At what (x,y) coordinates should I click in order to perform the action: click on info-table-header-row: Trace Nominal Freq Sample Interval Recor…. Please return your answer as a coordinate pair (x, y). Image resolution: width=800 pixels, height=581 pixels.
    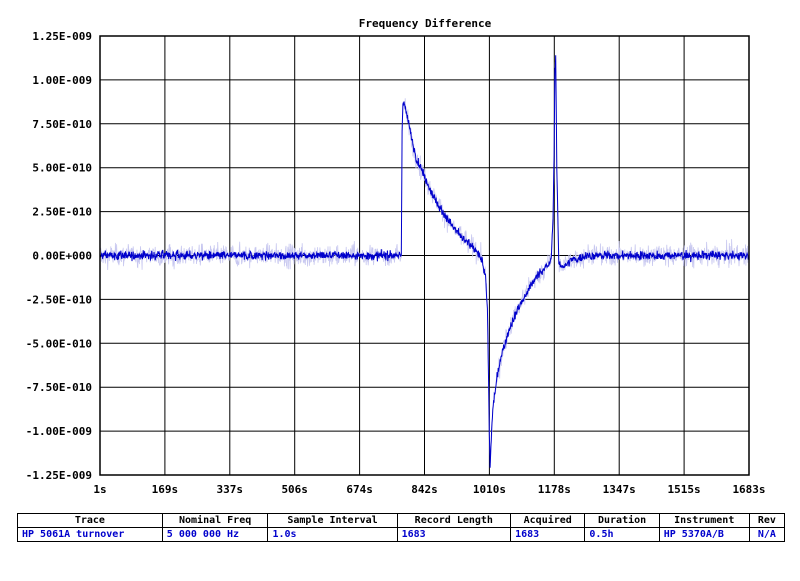
    Looking at the image, I should click on (401, 520).